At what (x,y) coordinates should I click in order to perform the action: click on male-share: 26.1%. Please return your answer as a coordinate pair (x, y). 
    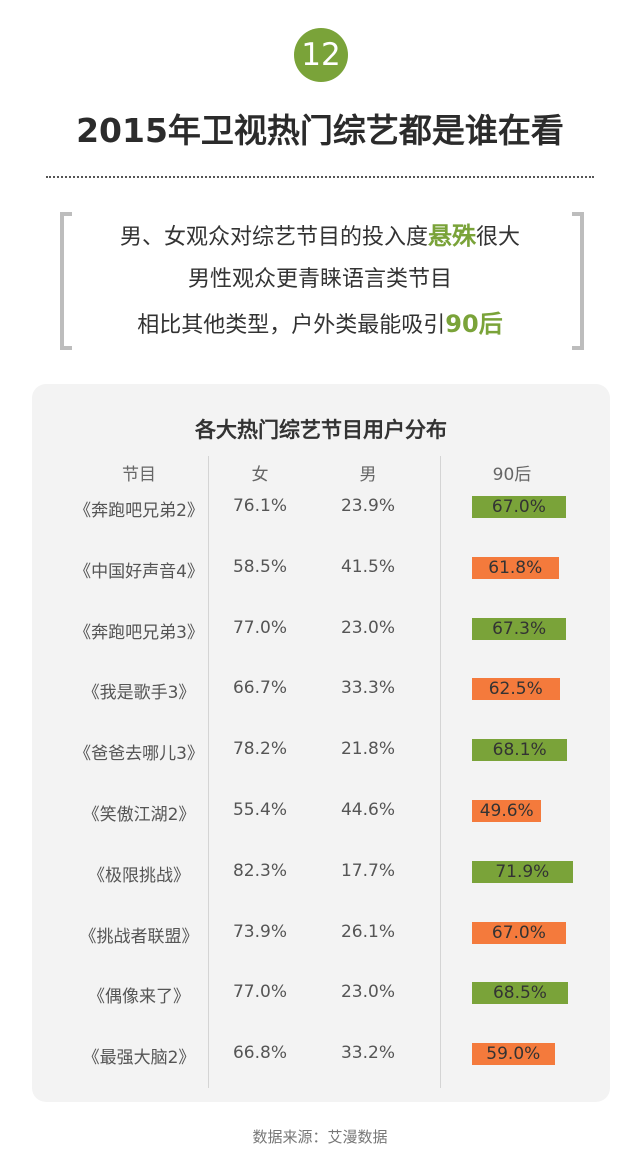
    Looking at the image, I should click on (367, 931).